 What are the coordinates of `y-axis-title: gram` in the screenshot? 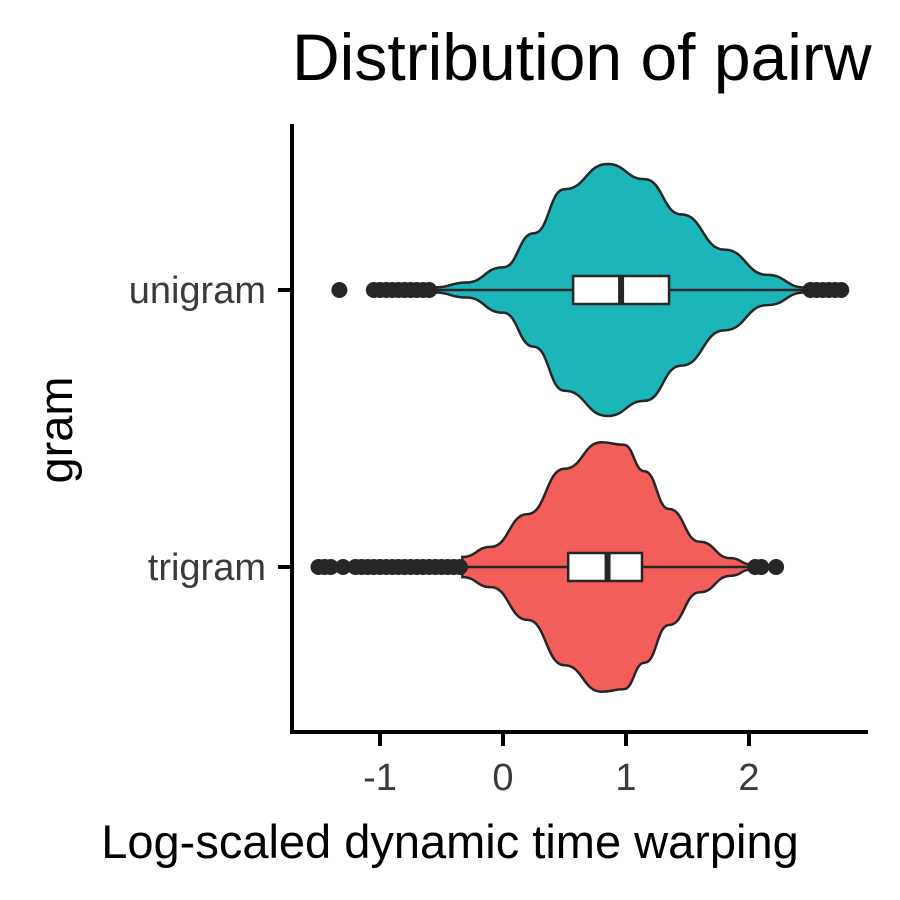 It's located at (55, 429).